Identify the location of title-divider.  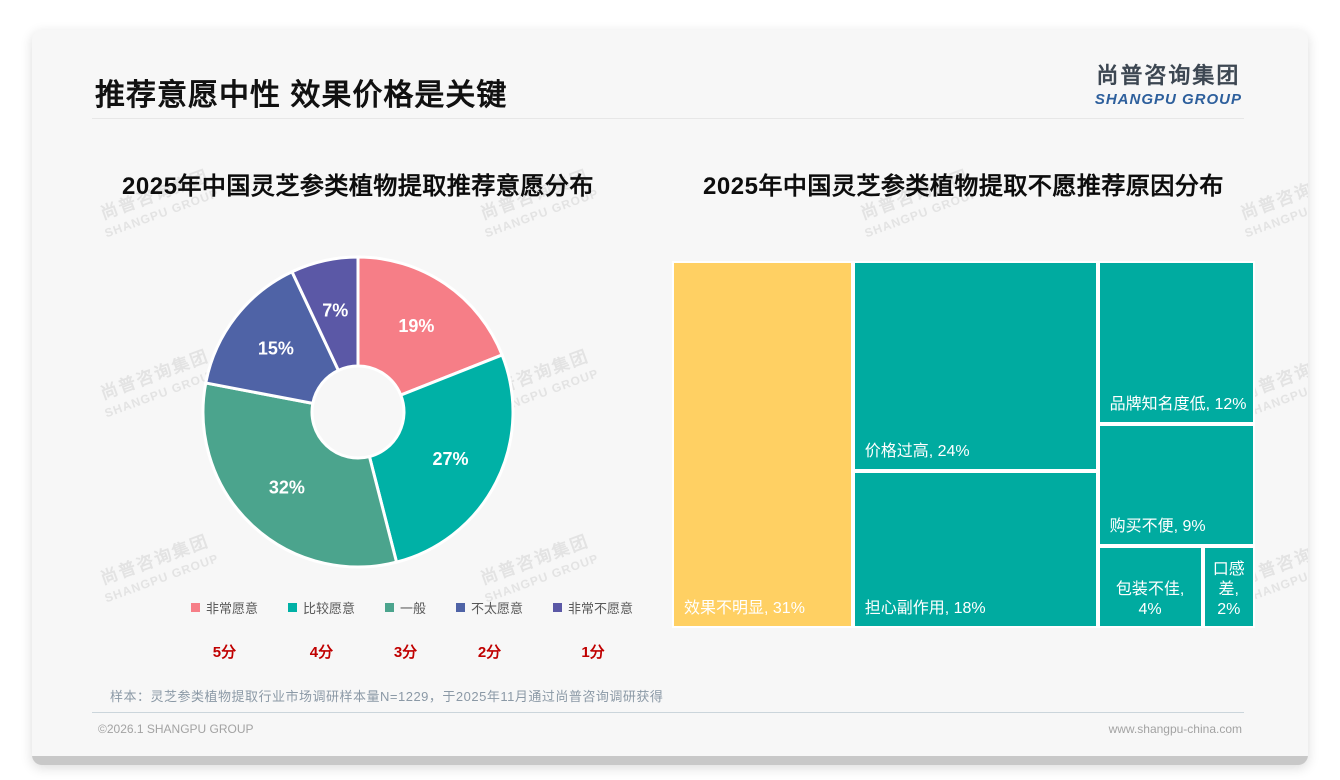
(668, 118).